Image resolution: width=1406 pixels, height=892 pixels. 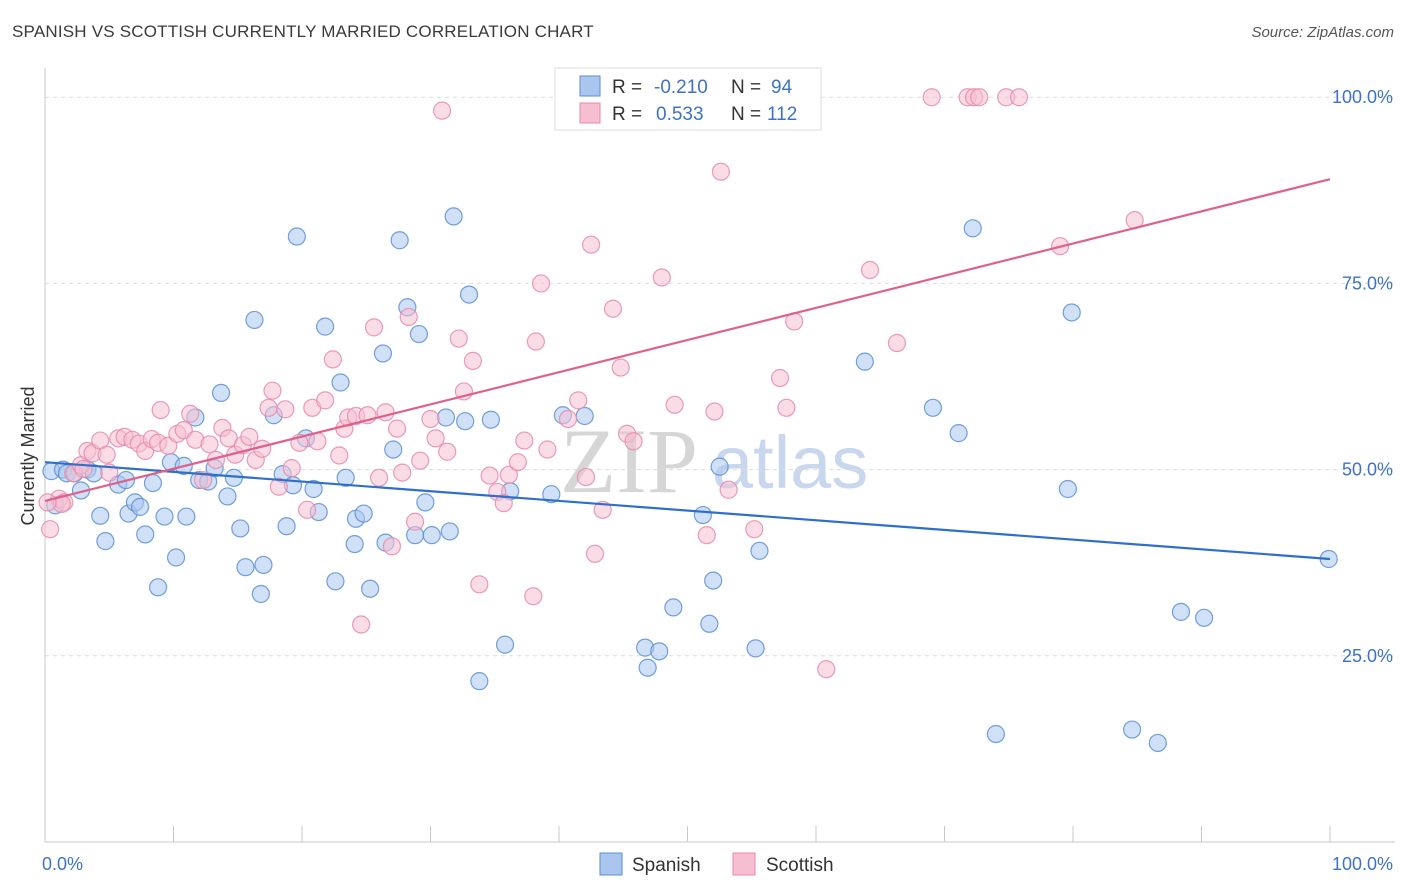 I want to click on stats-swatch-scottish, so click(x=590, y=113).